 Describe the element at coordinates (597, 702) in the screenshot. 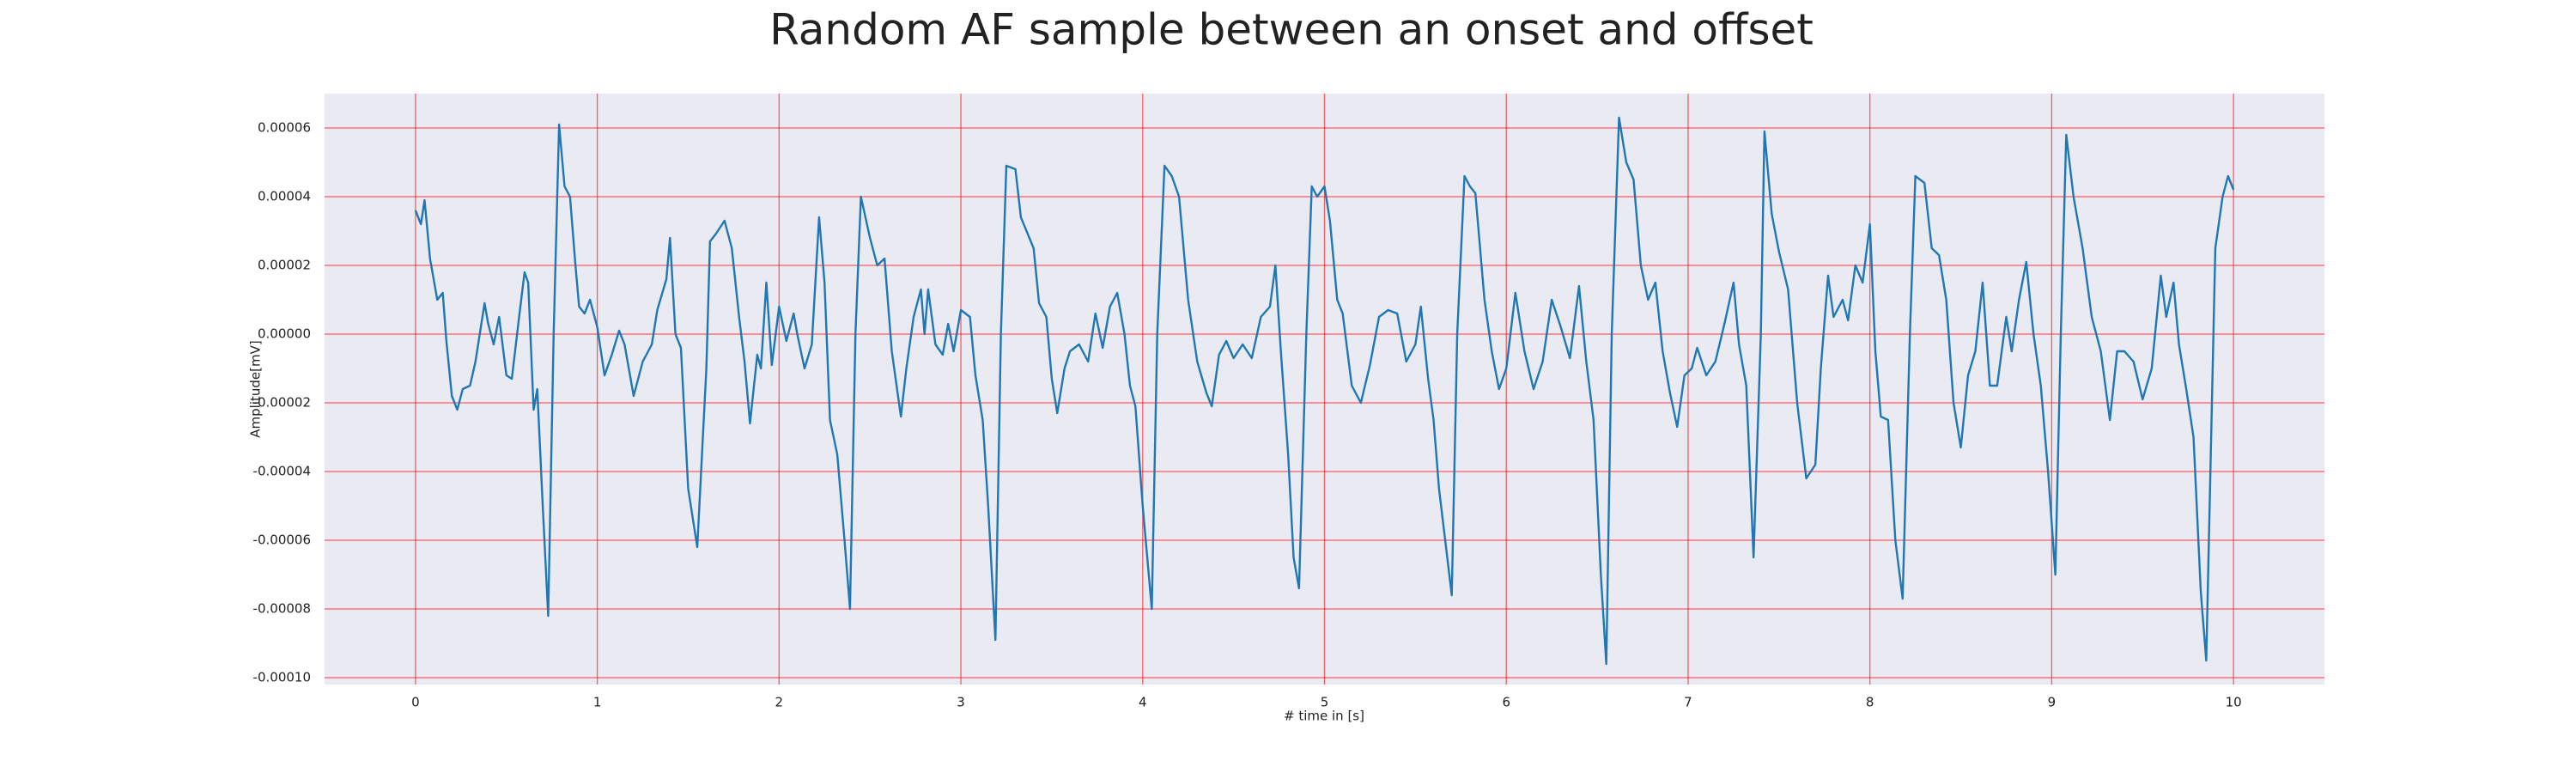

I see `x-tick-label: 1` at that location.